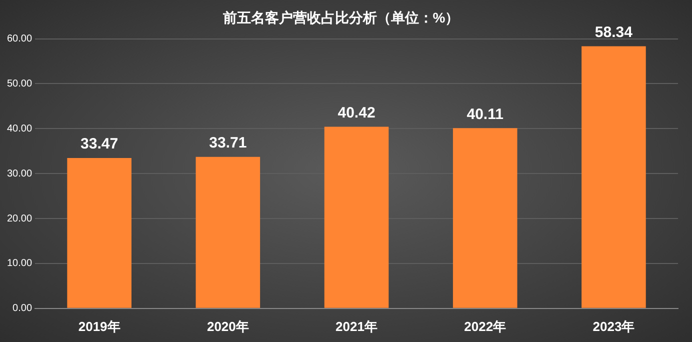  I want to click on y-tick-label: 20.00, so click(19, 218).